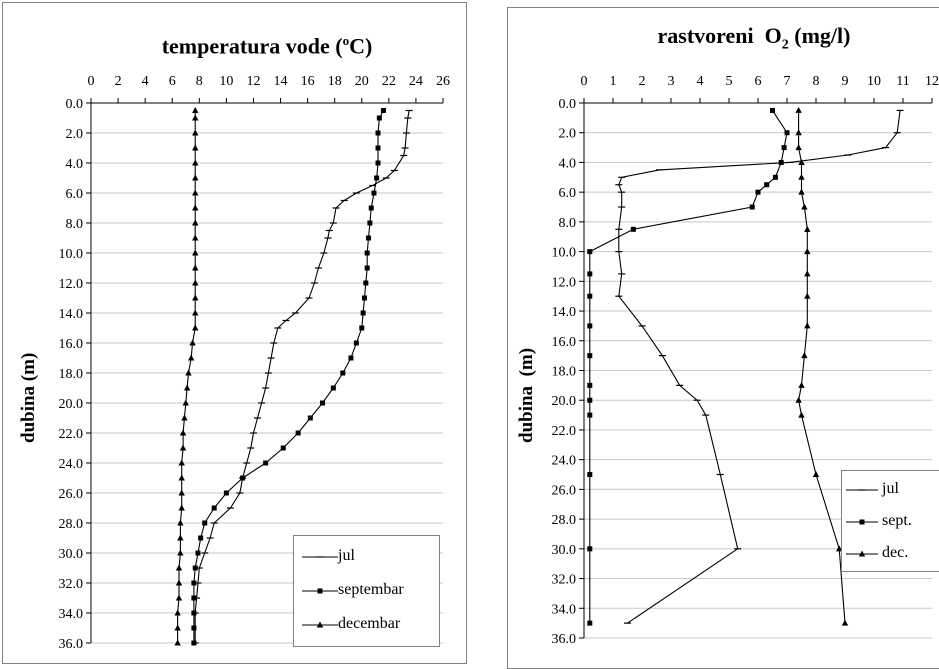 The height and width of the screenshot is (669, 939). Describe the element at coordinates (822, 367) in the screenshot. I see `series-line-dec` at that location.